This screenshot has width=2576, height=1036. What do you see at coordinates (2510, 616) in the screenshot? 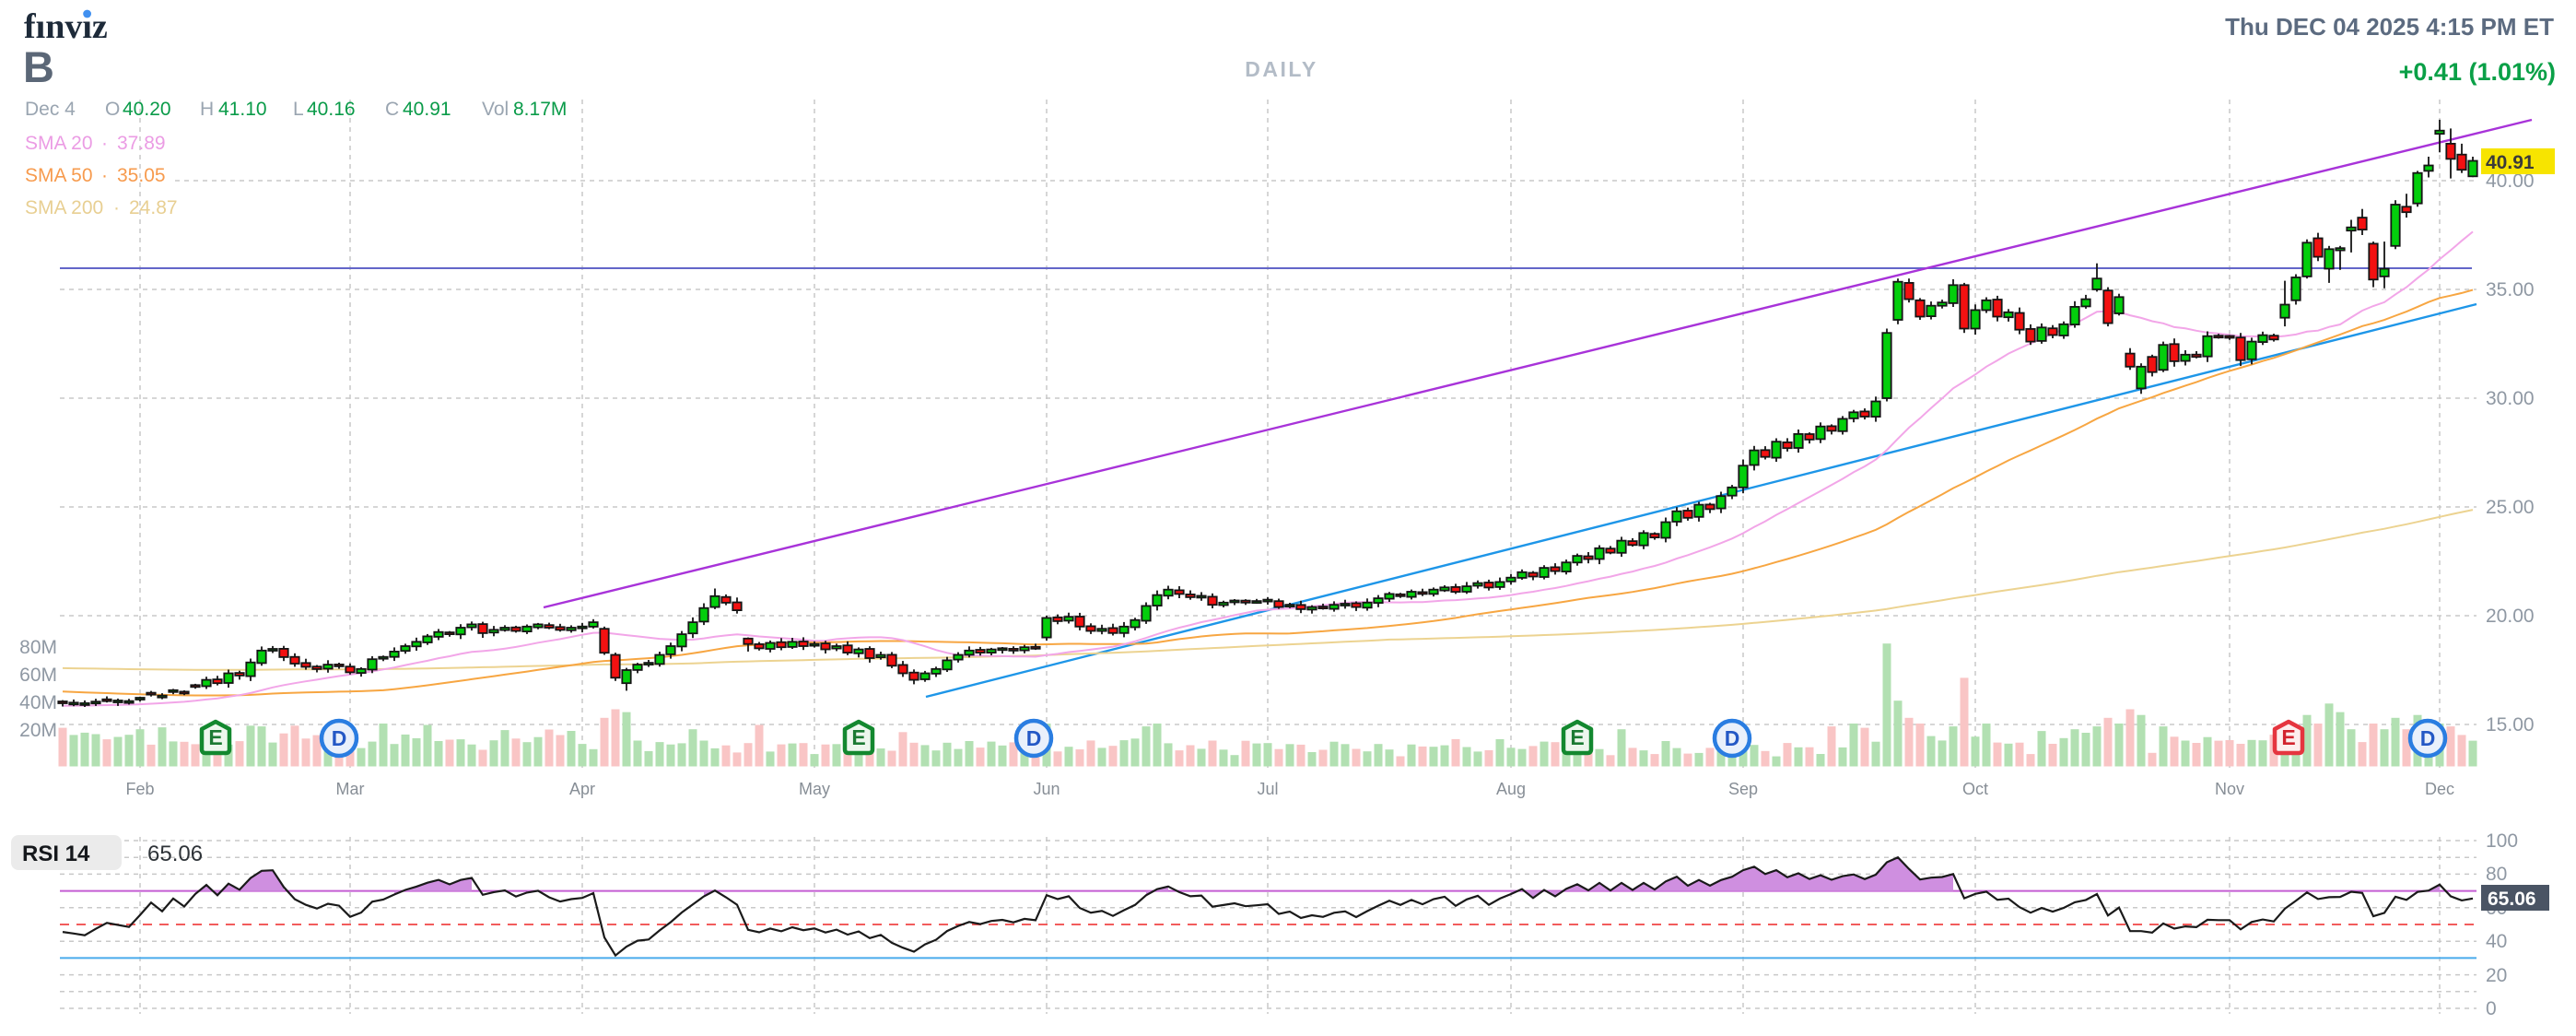
I see `svg-text: 20.00` at bounding box center [2510, 616].